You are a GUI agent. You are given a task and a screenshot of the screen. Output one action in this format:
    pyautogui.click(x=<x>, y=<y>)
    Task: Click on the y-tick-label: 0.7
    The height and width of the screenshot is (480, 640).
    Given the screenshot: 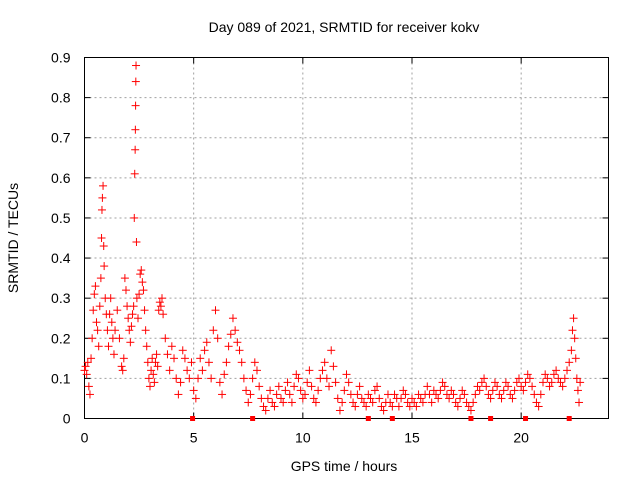 What is the action you would take?
    pyautogui.click(x=61, y=138)
    